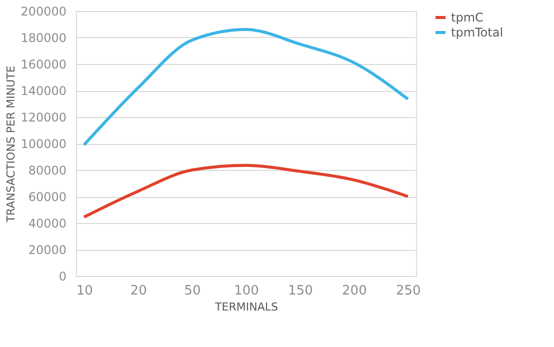 This screenshot has width=554, height=347. Describe the element at coordinates (43, 91) in the screenshot. I see `y-tick-label: 140000` at that location.